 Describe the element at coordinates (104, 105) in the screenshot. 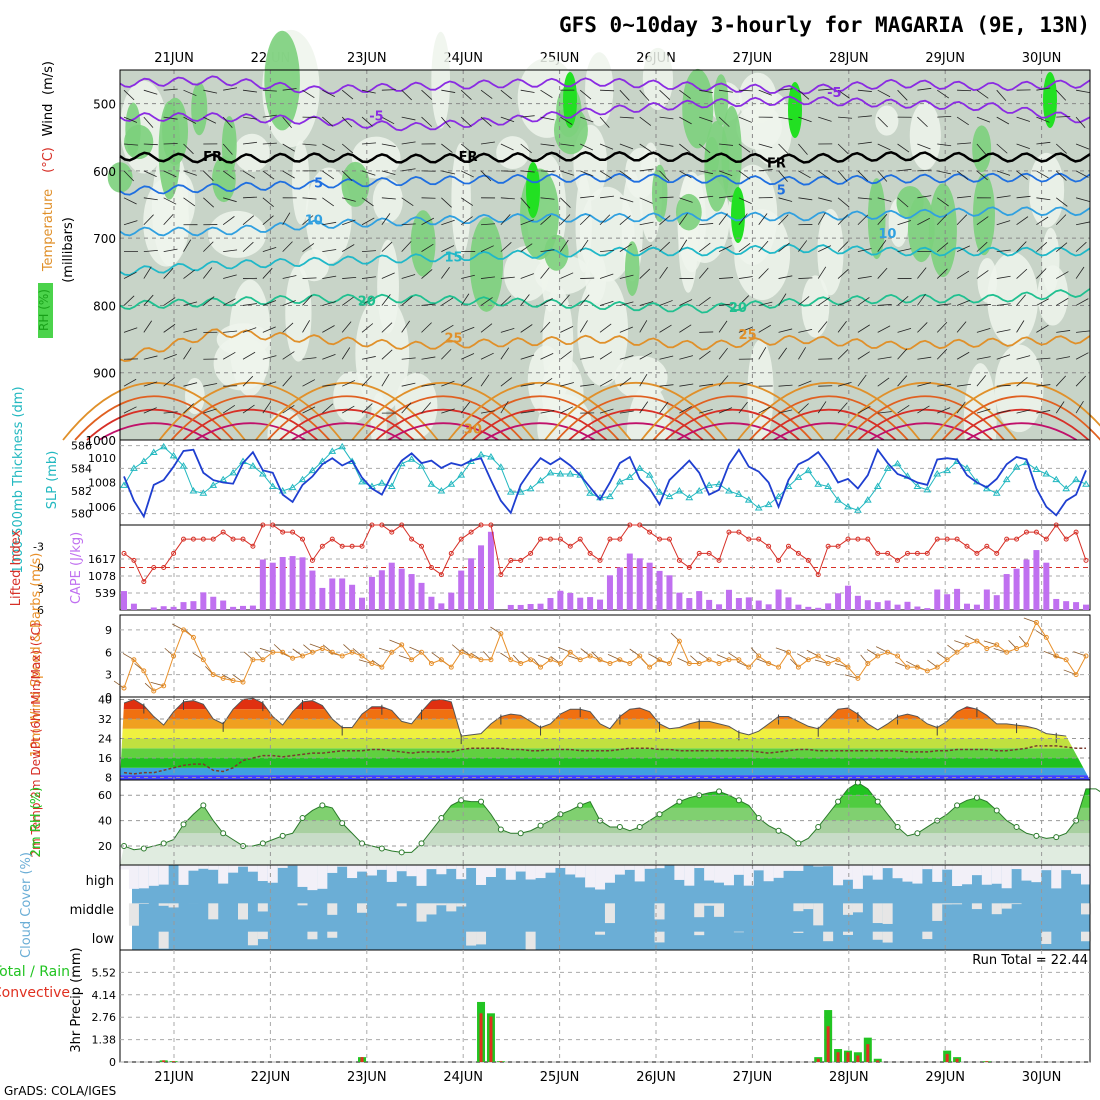

I see `pressure-tick-label: 500` at that location.